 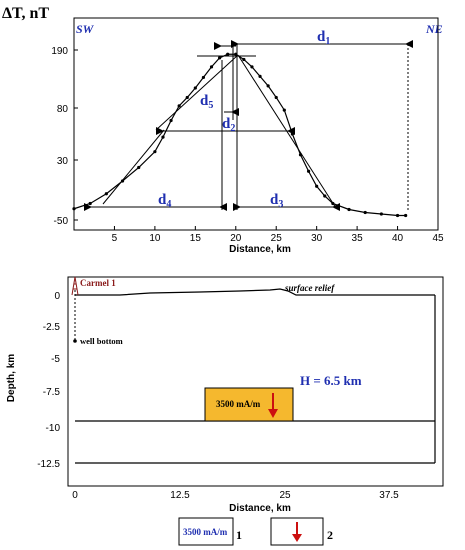 I want to click on legend-arrow-icon, so click(x=297, y=532).